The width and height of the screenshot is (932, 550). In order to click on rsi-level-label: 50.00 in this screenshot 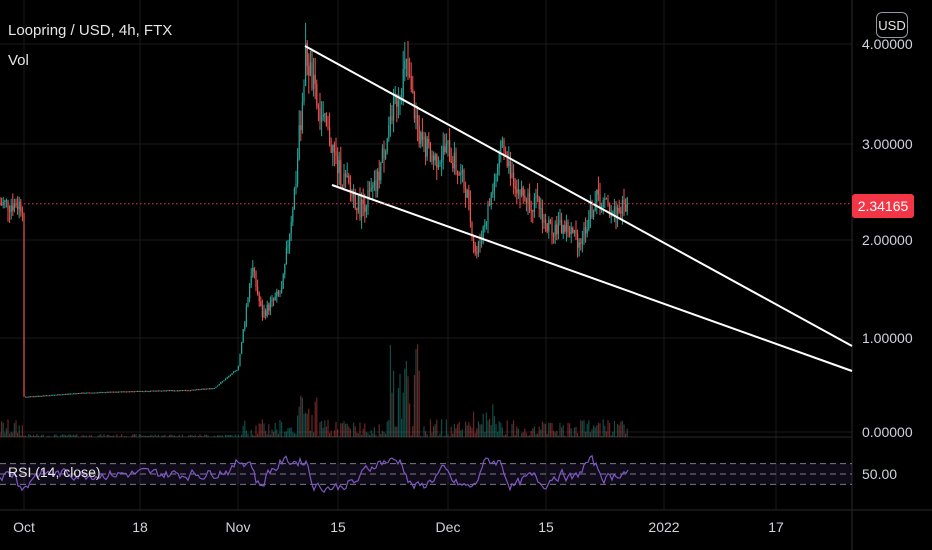, I will do `click(879, 474)`.